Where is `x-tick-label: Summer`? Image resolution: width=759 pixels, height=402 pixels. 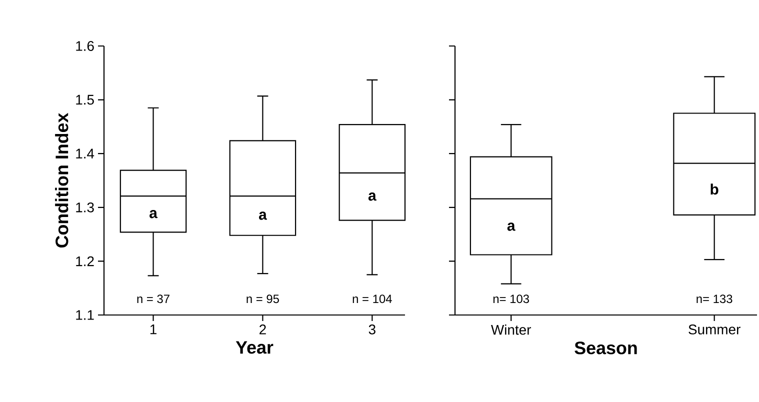 x-tick-label: Summer is located at coordinates (714, 329).